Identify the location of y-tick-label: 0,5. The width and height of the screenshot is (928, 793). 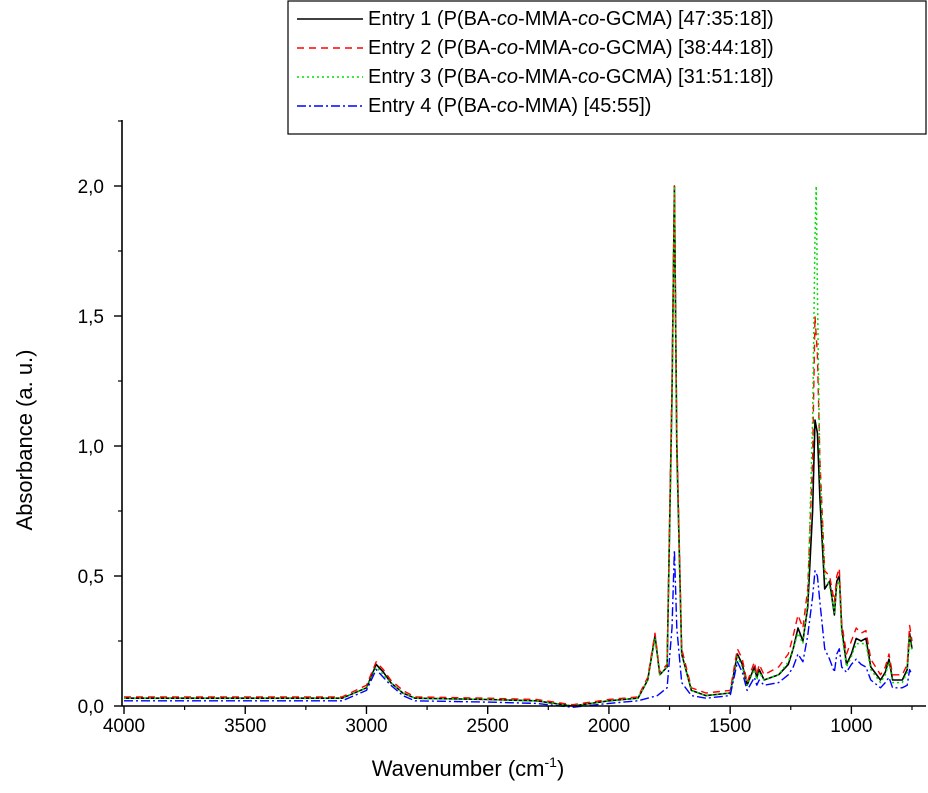
(91, 577).